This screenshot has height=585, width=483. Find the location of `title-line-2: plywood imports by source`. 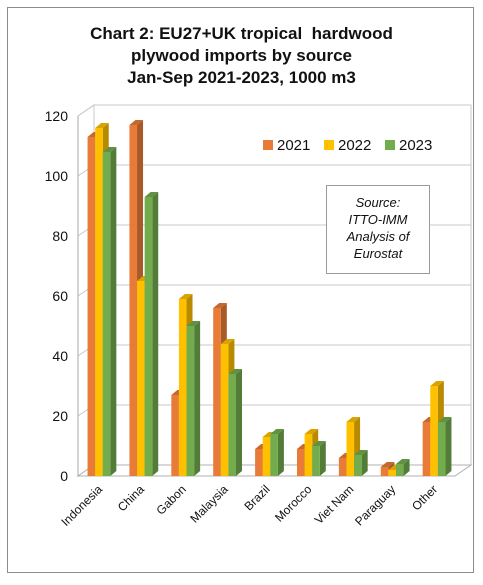

title-line-2: plywood imports by source is located at coordinates (241, 55).